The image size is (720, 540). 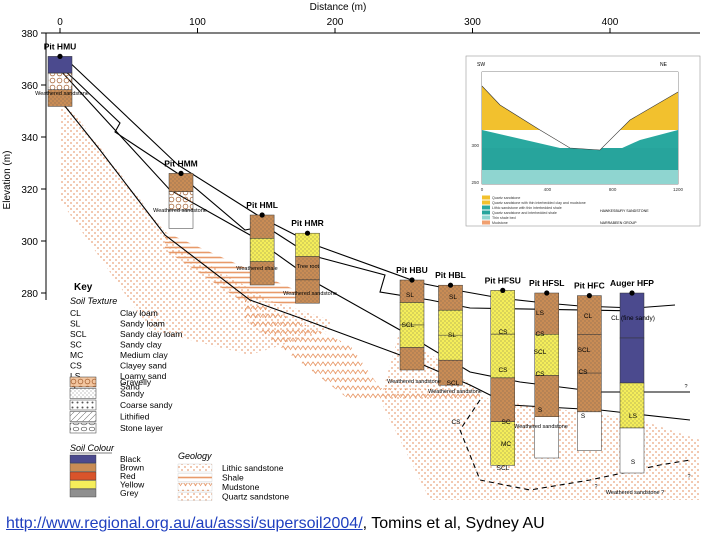 What do you see at coordinates (197, 22) in the screenshot?
I see `x-tick-label: 100` at bounding box center [197, 22].